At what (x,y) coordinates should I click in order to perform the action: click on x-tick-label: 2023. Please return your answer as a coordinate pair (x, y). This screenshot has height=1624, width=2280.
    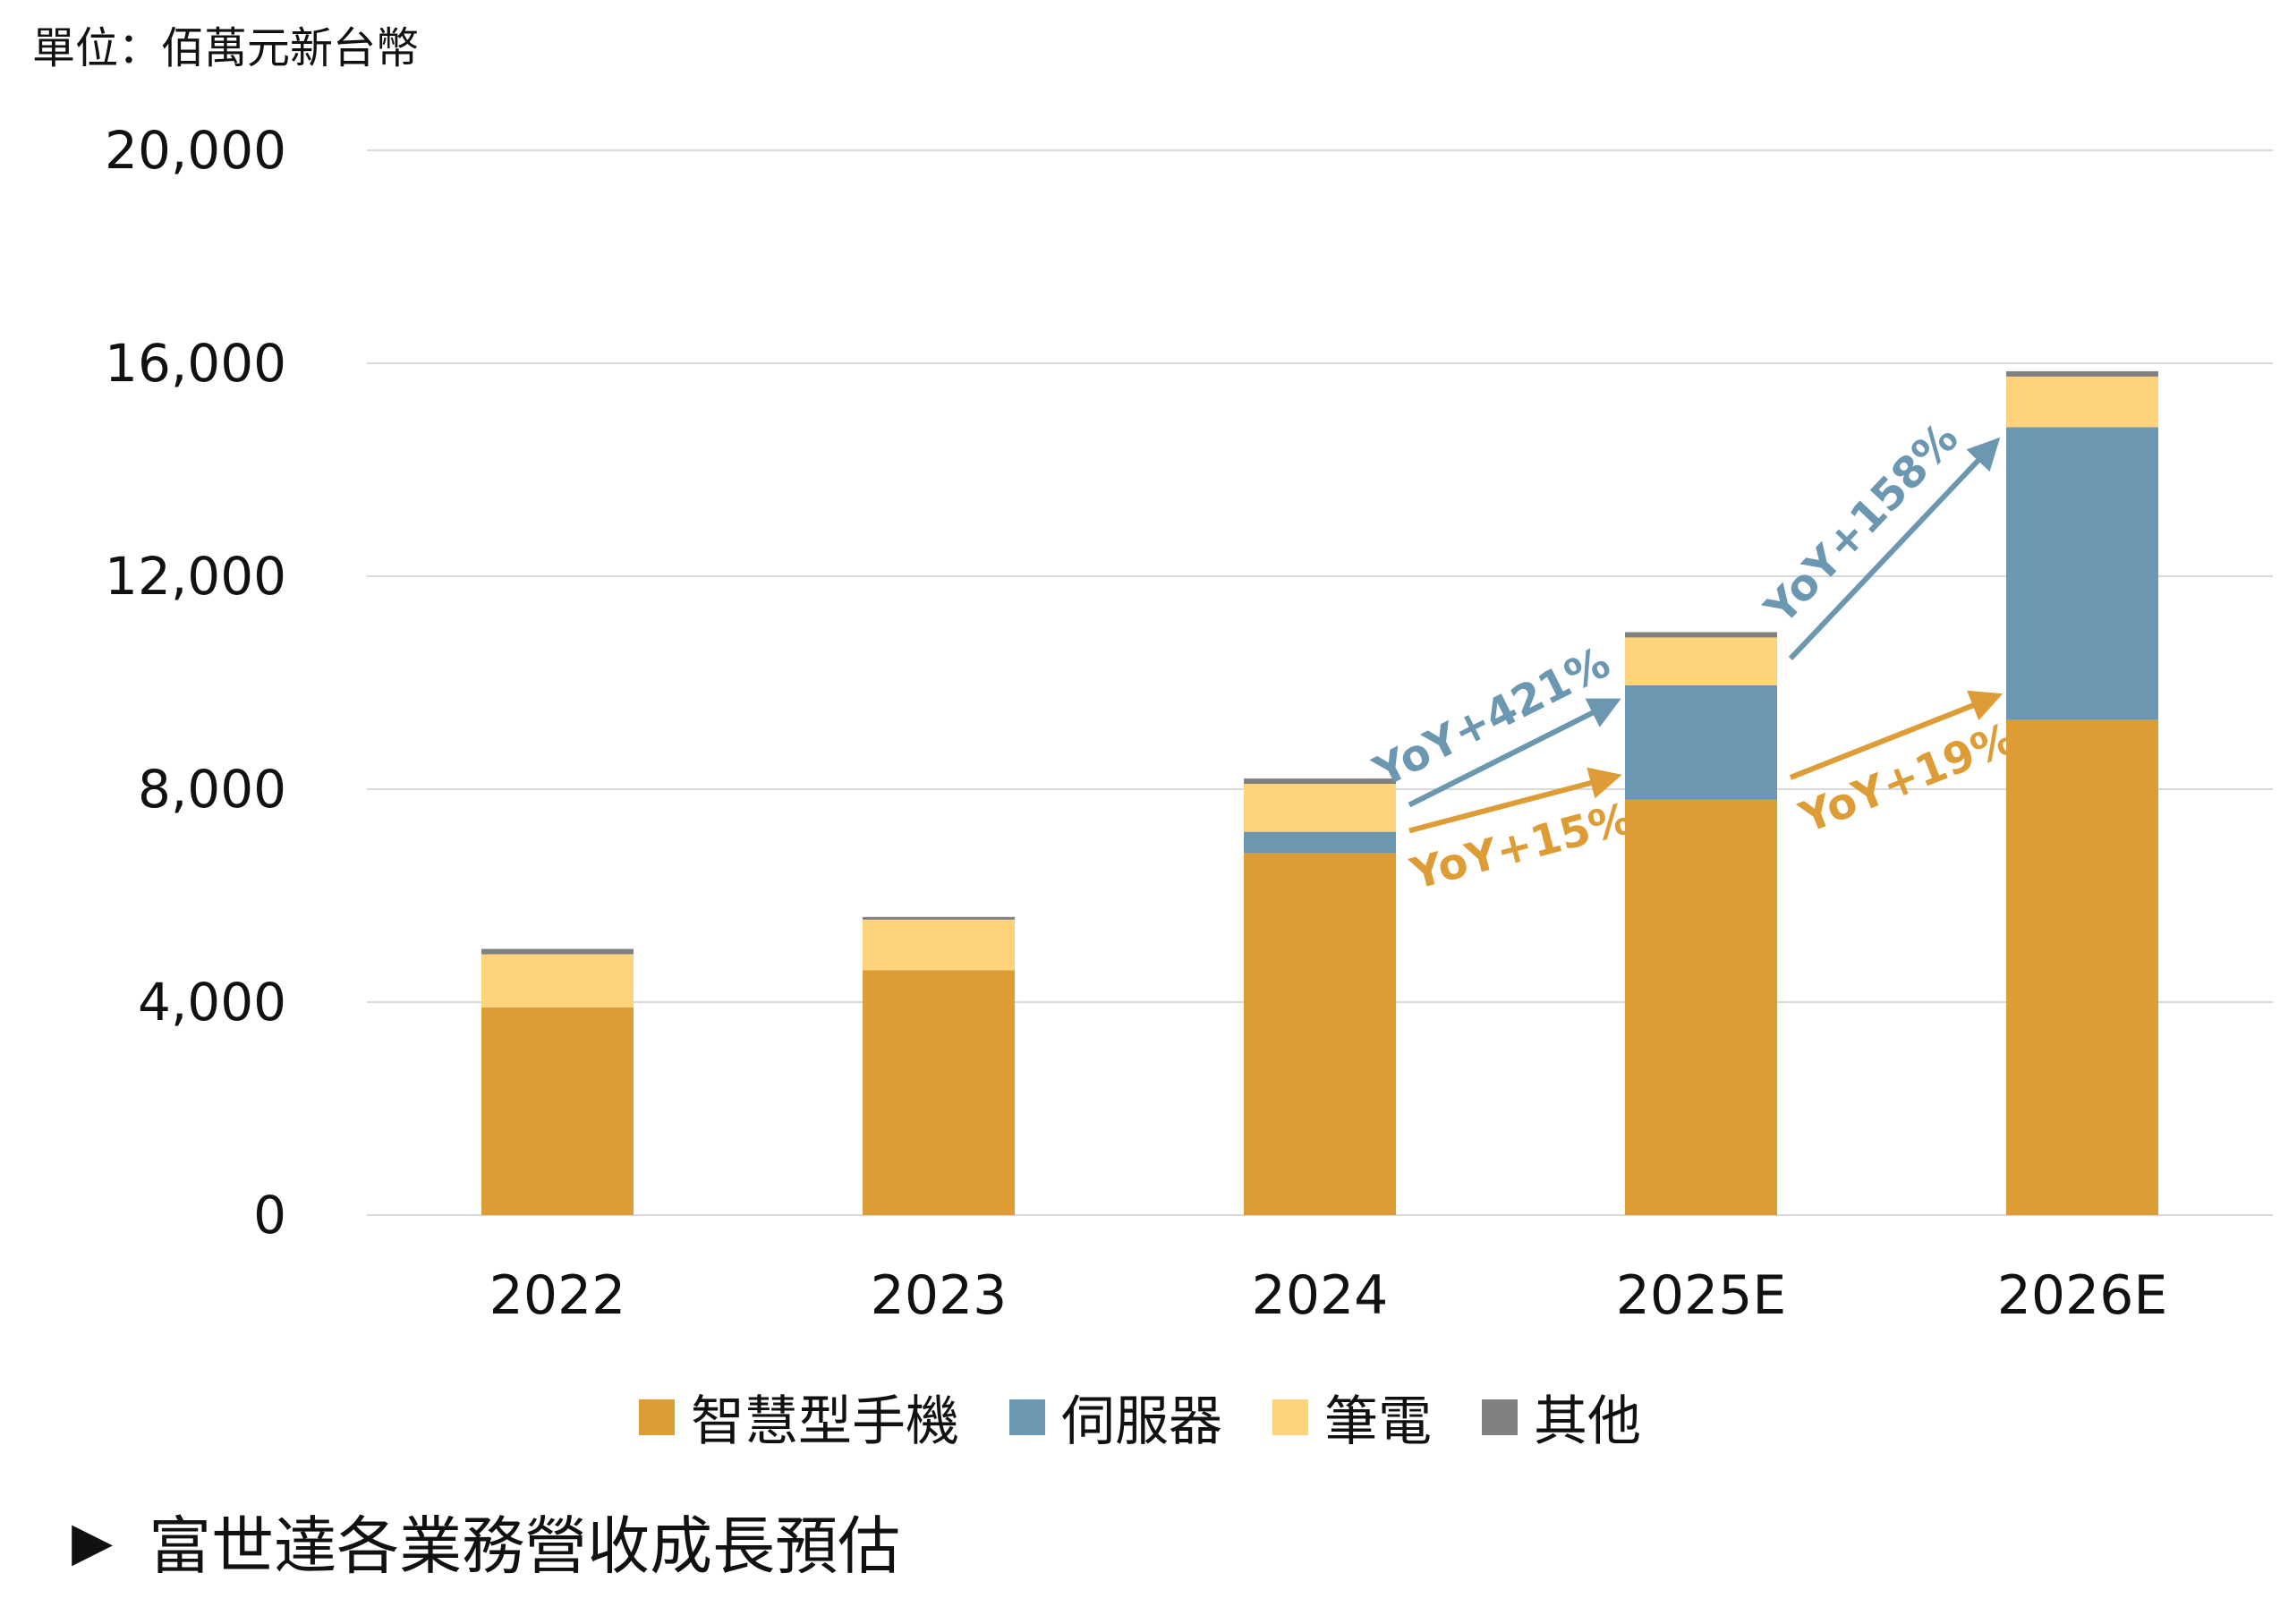
    Looking at the image, I should click on (939, 1295).